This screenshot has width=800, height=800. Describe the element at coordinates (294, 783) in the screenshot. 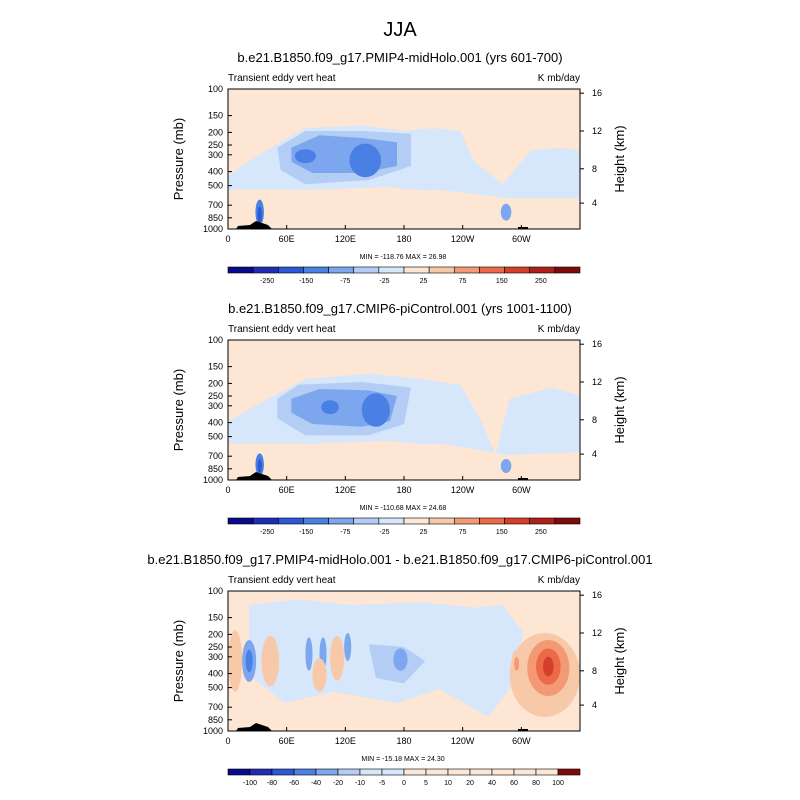

I see `colorbar-label: -60` at that location.